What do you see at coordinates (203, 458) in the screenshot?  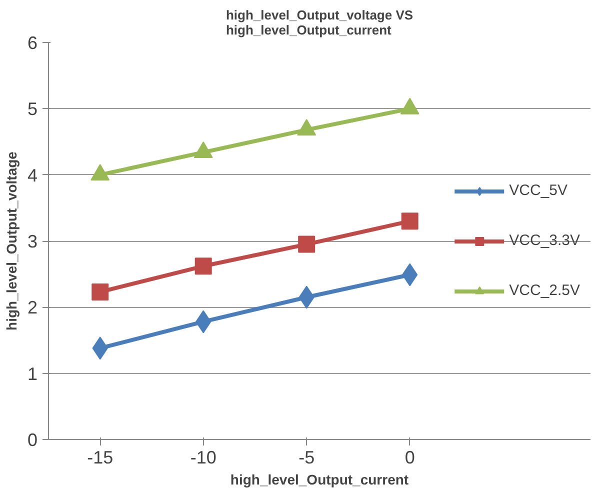 I see `x-tick-label: -10` at bounding box center [203, 458].